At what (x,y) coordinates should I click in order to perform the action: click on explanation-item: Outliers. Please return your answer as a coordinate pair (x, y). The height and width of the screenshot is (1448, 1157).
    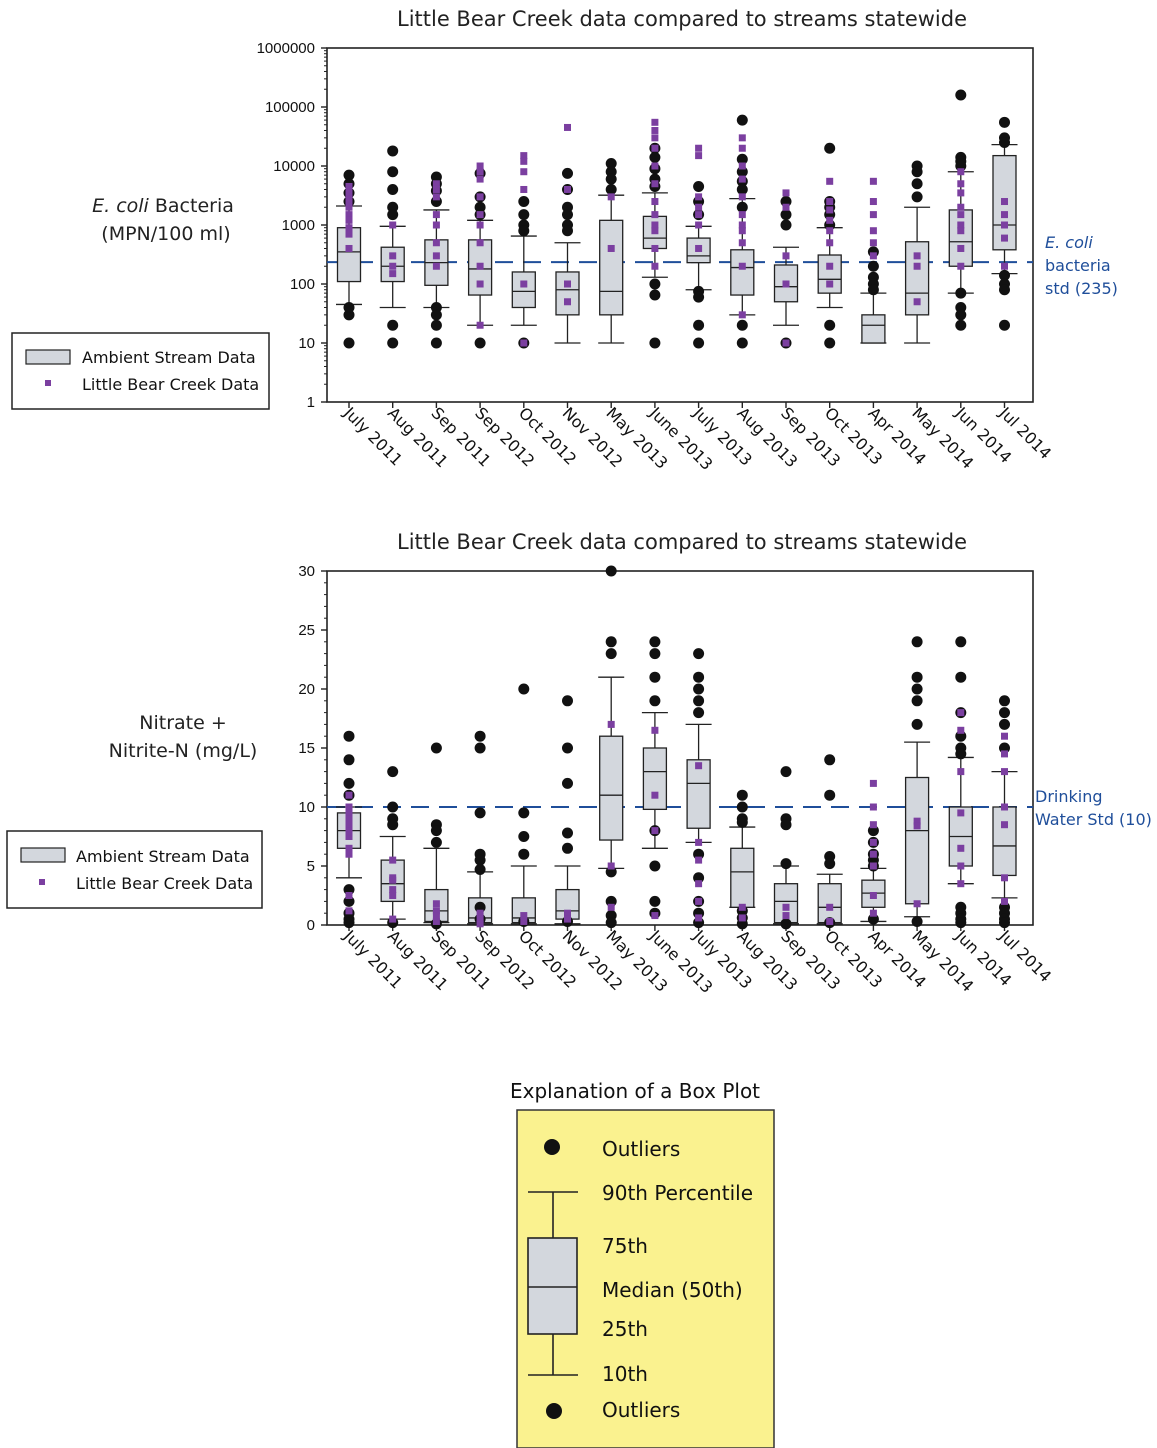
    Looking at the image, I should click on (641, 1149).